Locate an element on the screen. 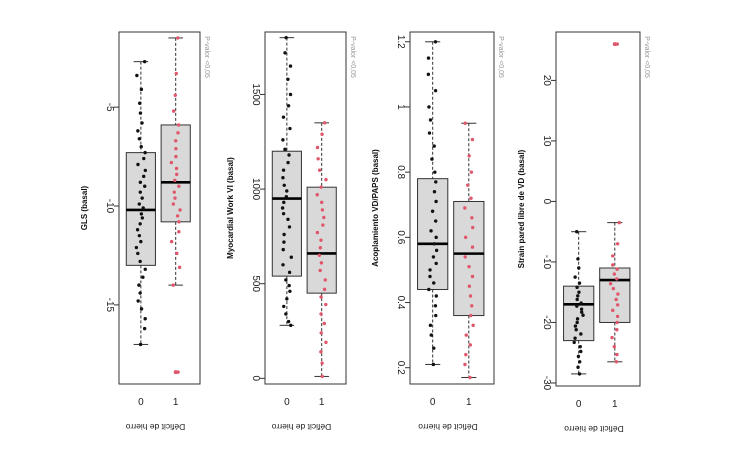 The width and height of the screenshot is (750, 469). y-tick-label: -15 is located at coordinates (109, 305).